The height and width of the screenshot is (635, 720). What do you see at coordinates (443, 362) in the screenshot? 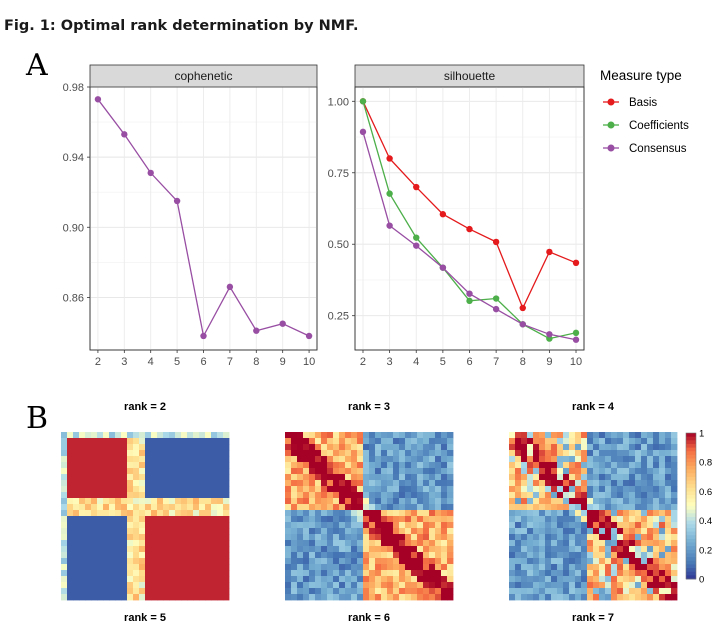
I see `silhouette-xtick-label: 5` at bounding box center [443, 362].